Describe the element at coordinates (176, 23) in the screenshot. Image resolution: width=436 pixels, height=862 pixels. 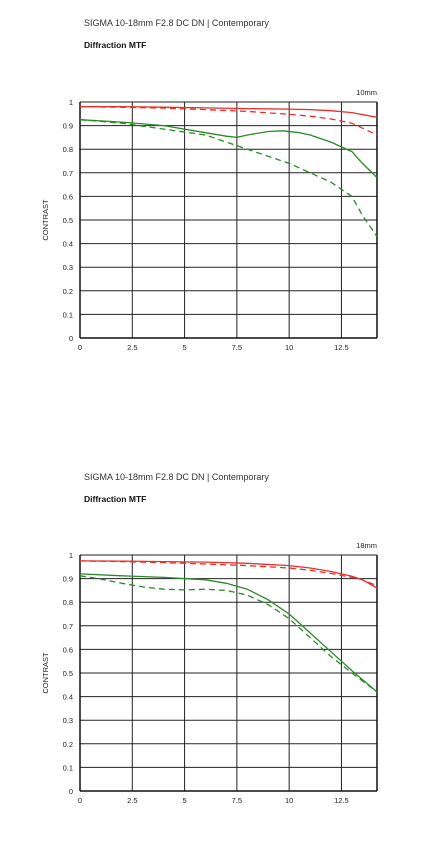
I see `chart-1-subtitle: SIGMA 10-18mm F2.8 DC DN | Contemporary` at that location.